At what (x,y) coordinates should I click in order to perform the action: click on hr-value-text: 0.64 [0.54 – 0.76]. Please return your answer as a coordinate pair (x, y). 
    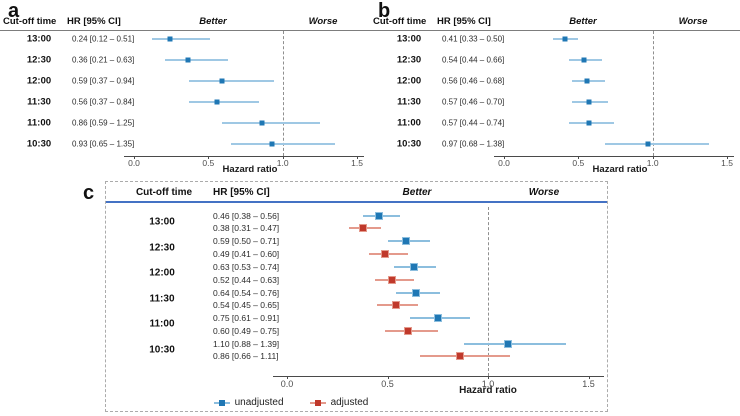
    Looking at the image, I should click on (246, 292).